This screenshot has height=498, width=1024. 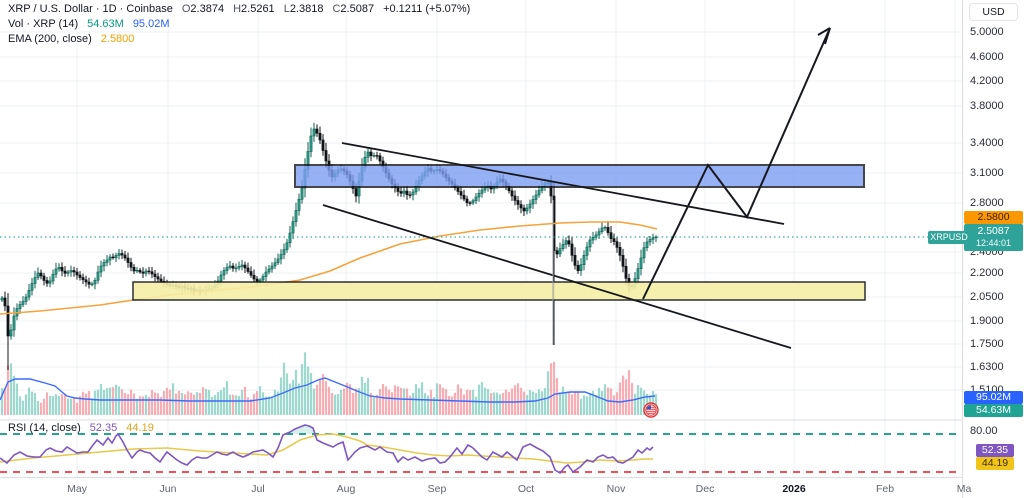 What do you see at coordinates (90, 9) in the screenshot?
I see `symbol-title: XRP / U.S. Dollar · 1D · Coinbase` at bounding box center [90, 9].